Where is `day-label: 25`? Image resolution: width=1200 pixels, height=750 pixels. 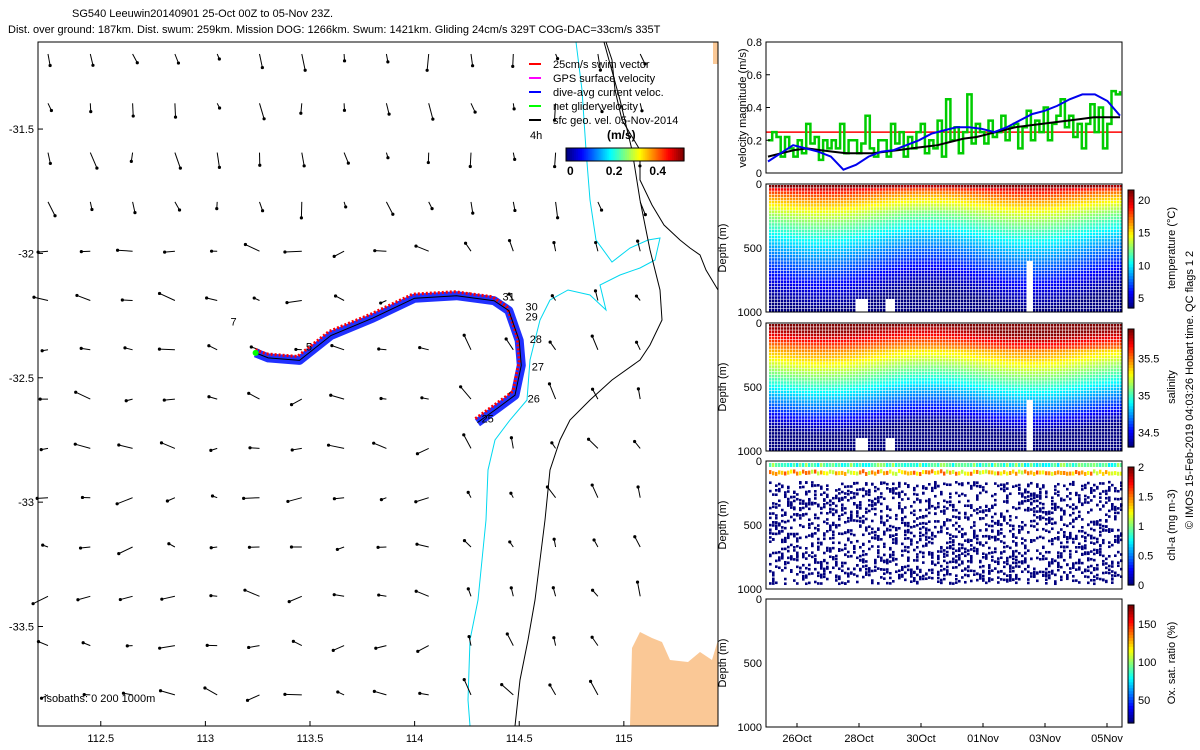 day-label: 25 is located at coordinates (488, 420).